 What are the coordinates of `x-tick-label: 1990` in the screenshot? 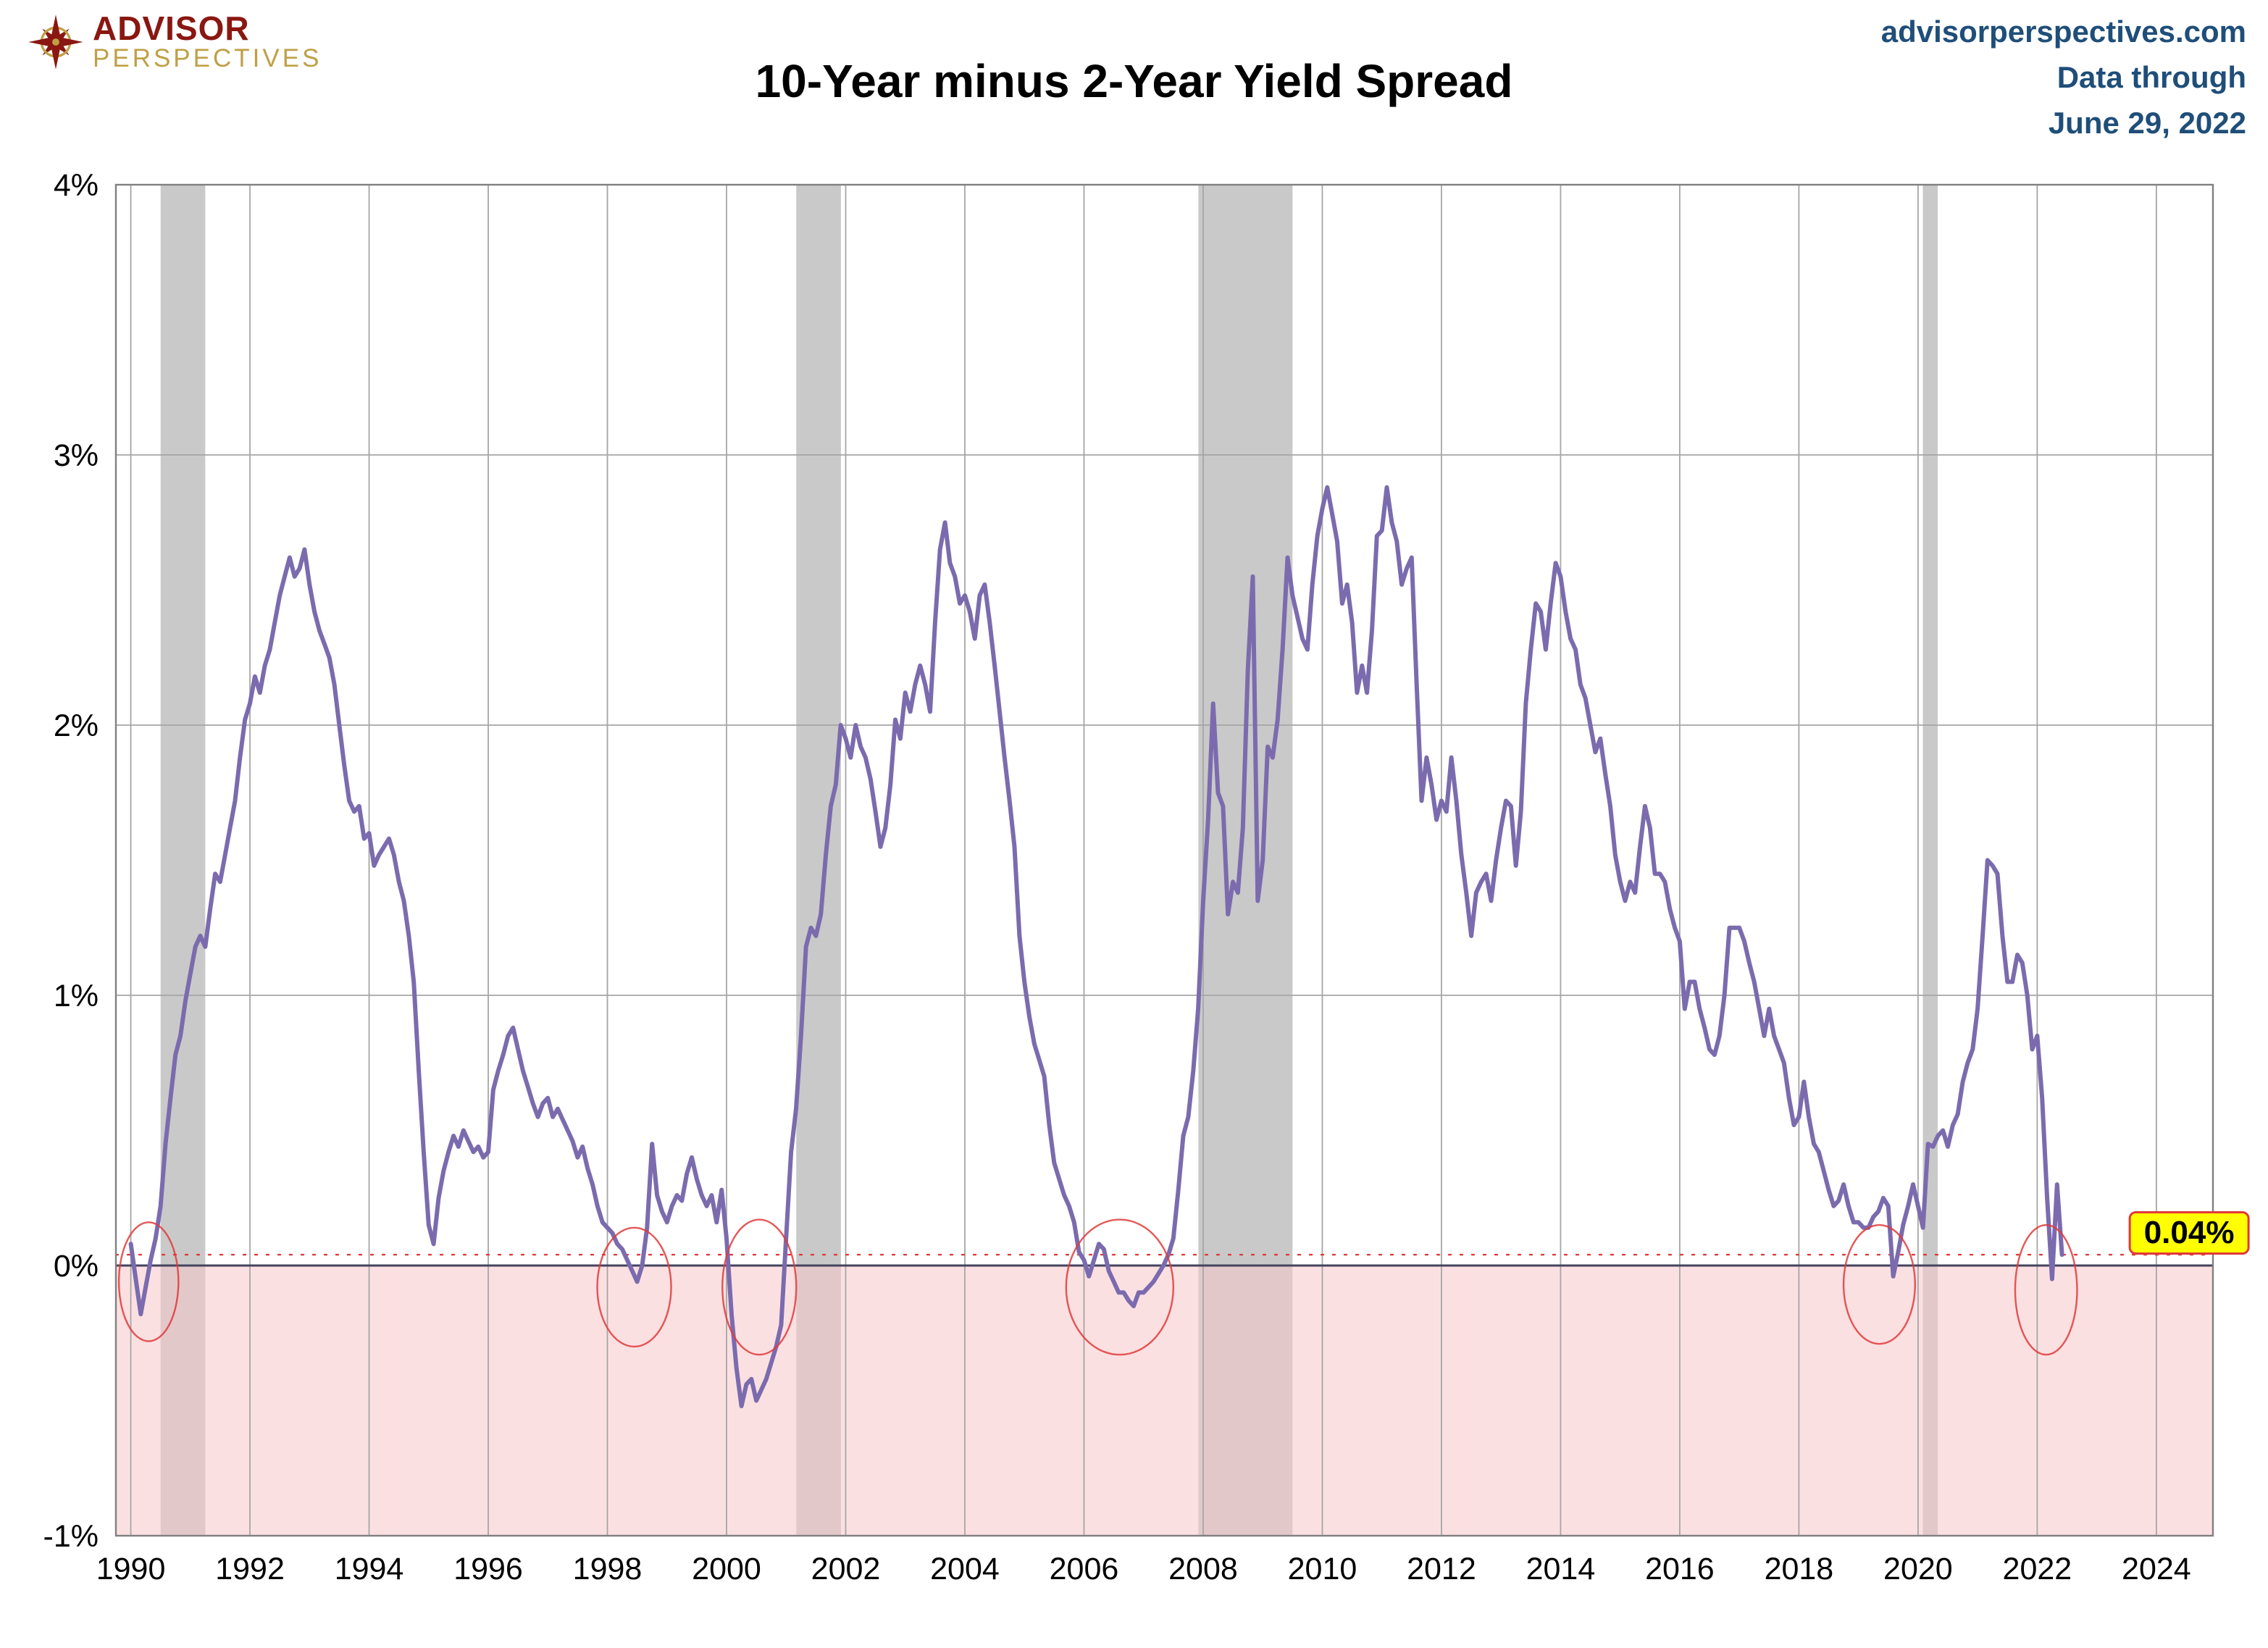 It's located at (131, 1569).